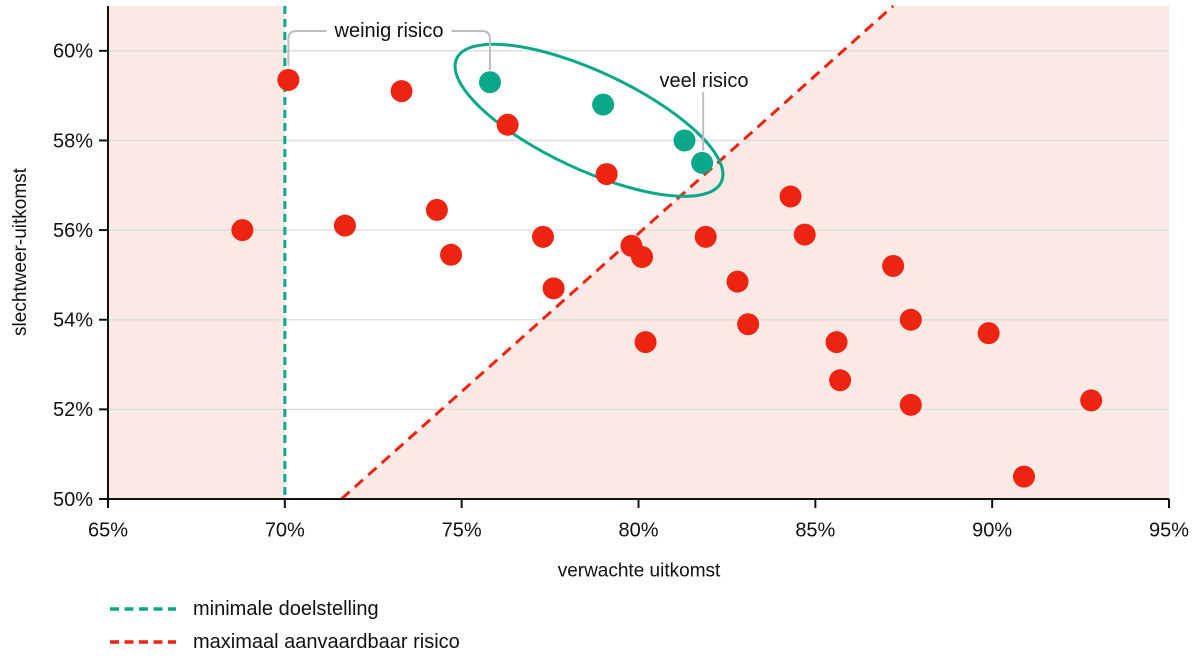 This screenshot has width=1199, height=659. I want to click on x-axis-title: verwachte uitkomst, so click(639, 571).